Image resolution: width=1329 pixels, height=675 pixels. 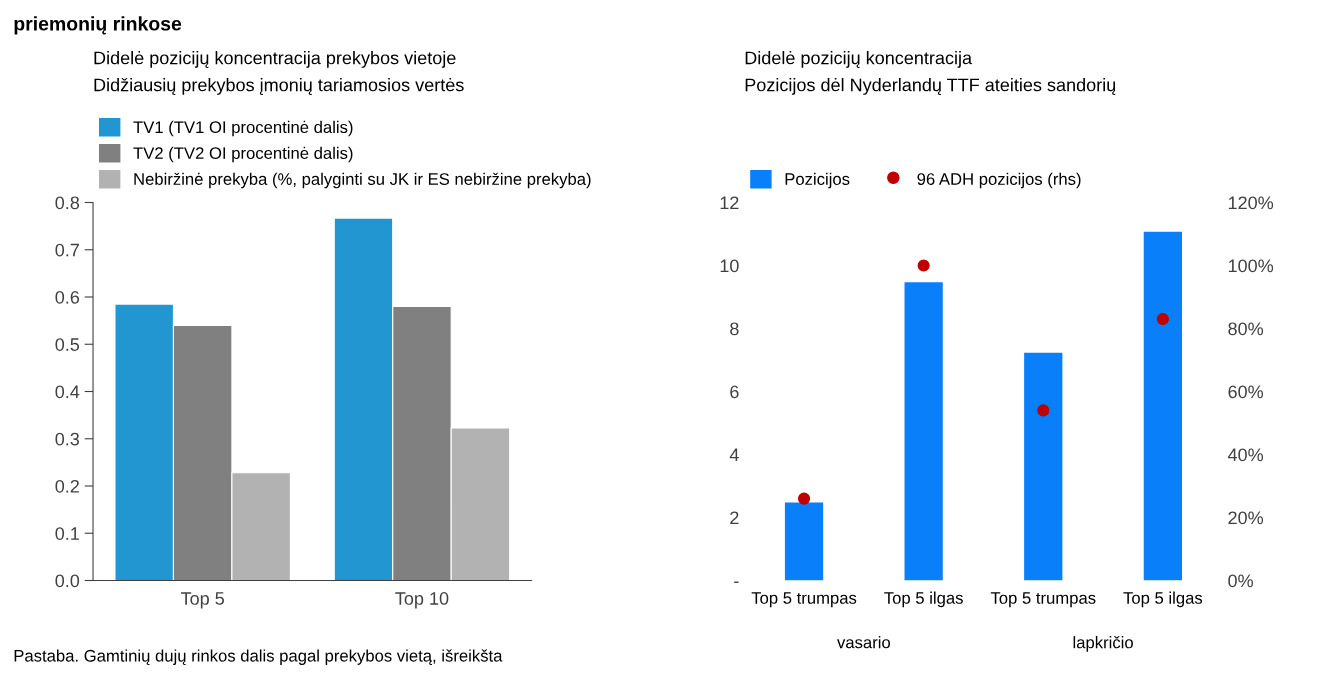 What do you see at coordinates (734, 518) in the screenshot?
I see `y-tick-label: 2` at bounding box center [734, 518].